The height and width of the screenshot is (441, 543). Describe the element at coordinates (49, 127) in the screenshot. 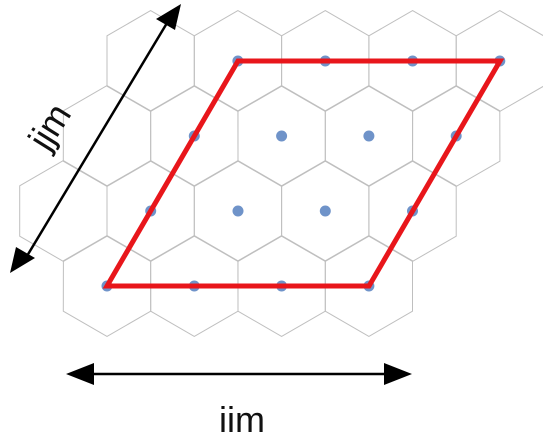

I see `jjm-axis-label: jjm` at that location.